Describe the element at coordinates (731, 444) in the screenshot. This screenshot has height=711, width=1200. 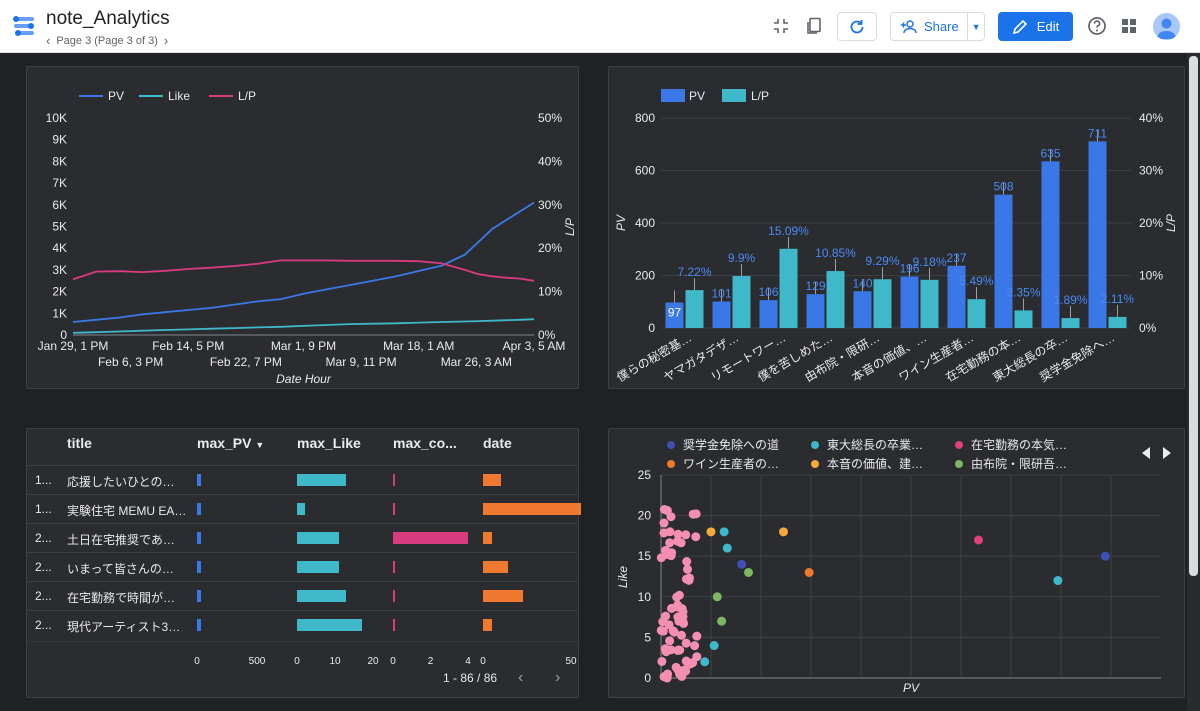
I see `legend-label: 奨学金免除への道` at that location.